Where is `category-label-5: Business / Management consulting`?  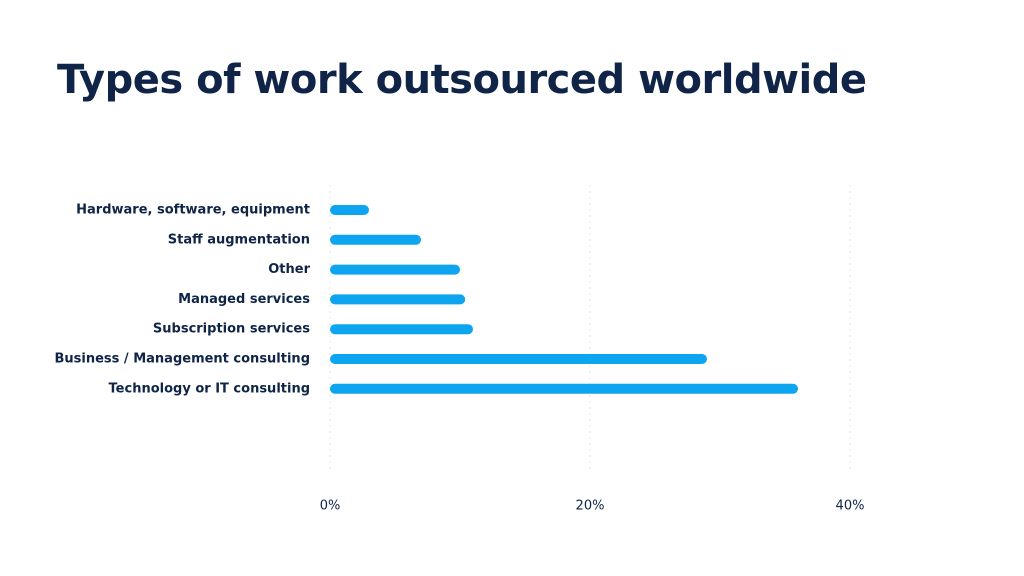 category-label-5: Business / Management consulting is located at coordinates (183, 359).